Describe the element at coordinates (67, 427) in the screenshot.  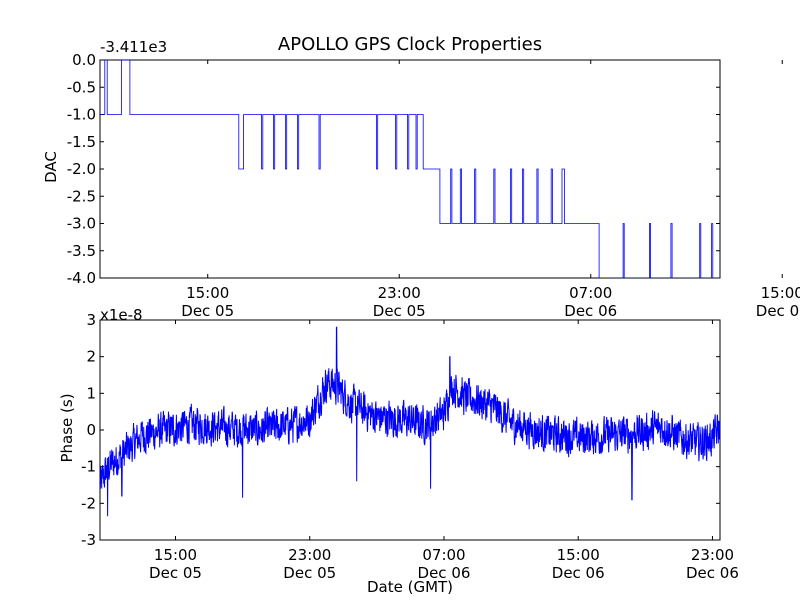
I see `phase-y-axis-label: Phase (s)` at that location.